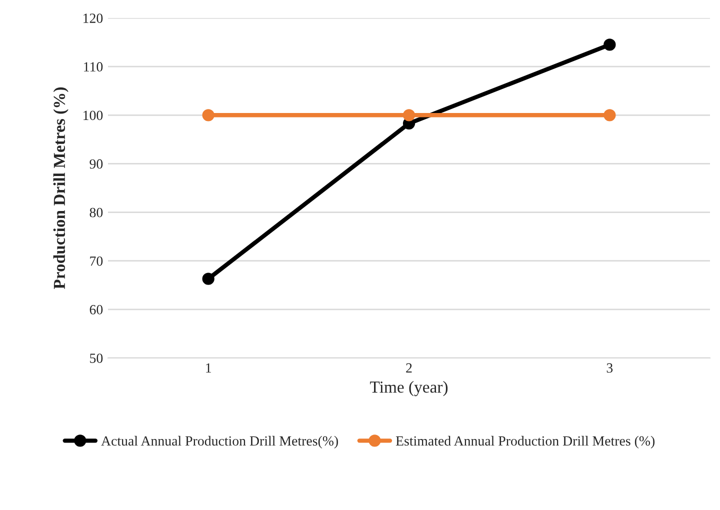 The height and width of the screenshot is (510, 720). Describe the element at coordinates (409, 367) in the screenshot. I see `x-tick-label: 2` at that location.